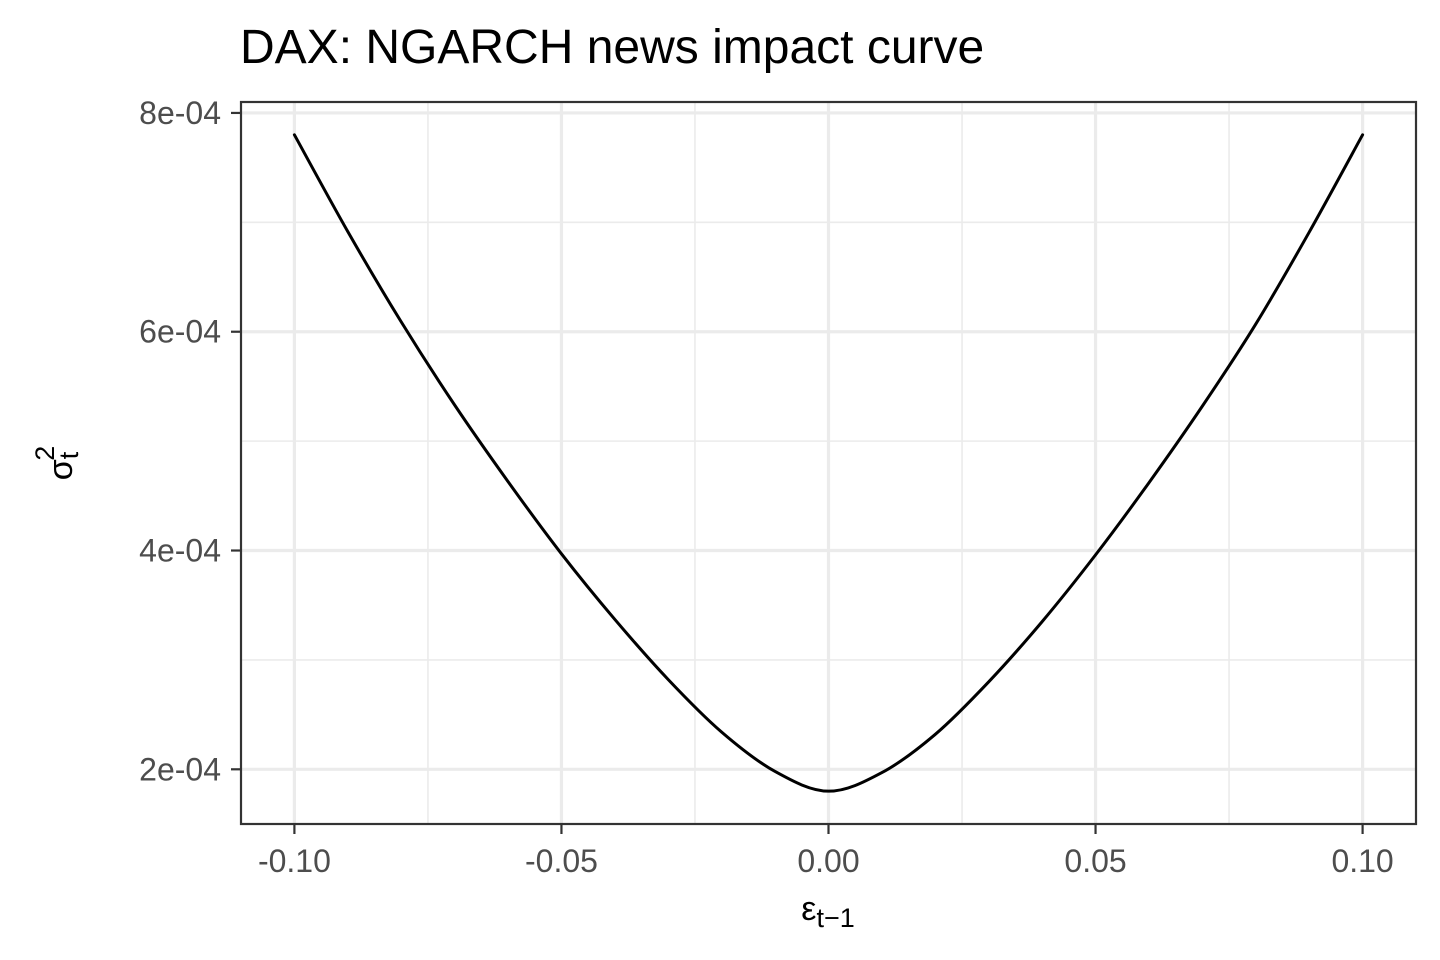 The image size is (1440, 960). Describe the element at coordinates (294, 861) in the screenshot. I see `x-tick-label: -0.10` at that location.